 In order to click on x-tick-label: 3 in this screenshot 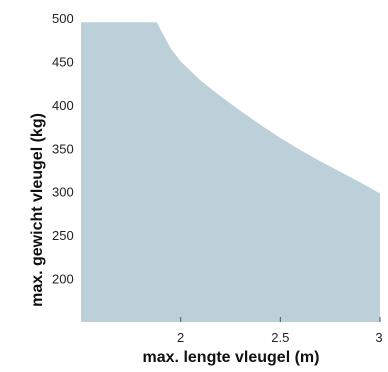, I will do `click(378, 337)`.